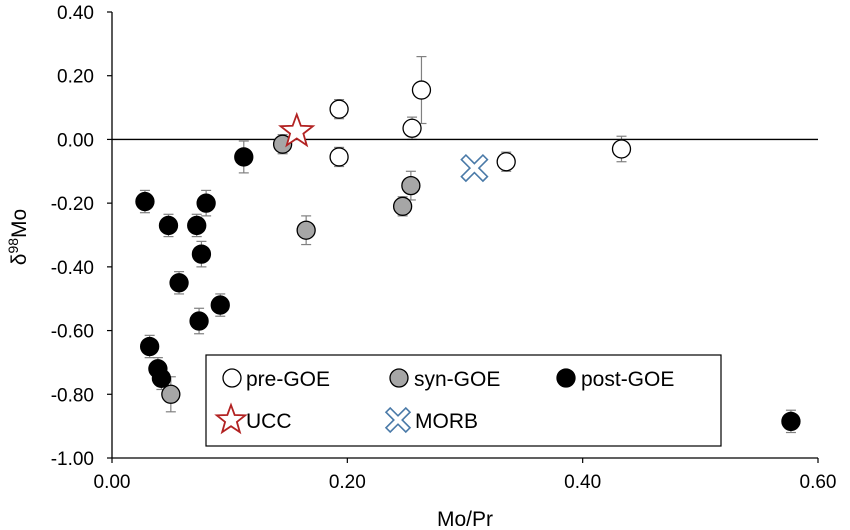  Describe the element at coordinates (288, 379) in the screenshot. I see `legend-pre-goe-label: pre-GOE` at that location.